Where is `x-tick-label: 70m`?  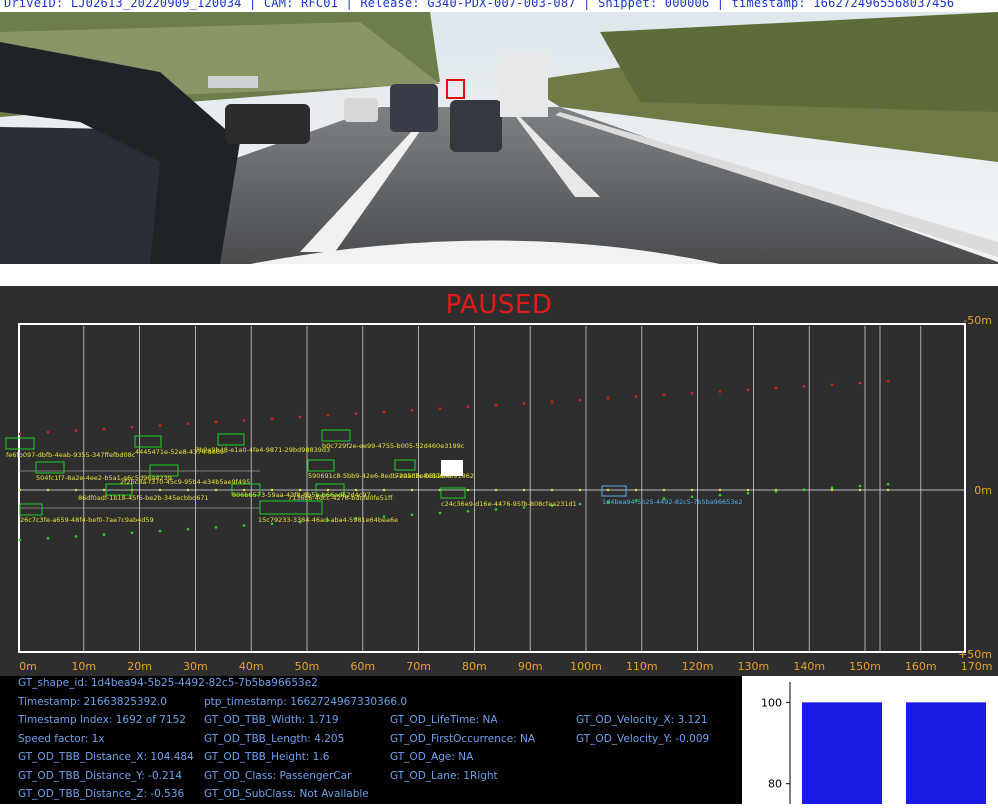
x-tick-label: 70m is located at coordinates (418, 666).